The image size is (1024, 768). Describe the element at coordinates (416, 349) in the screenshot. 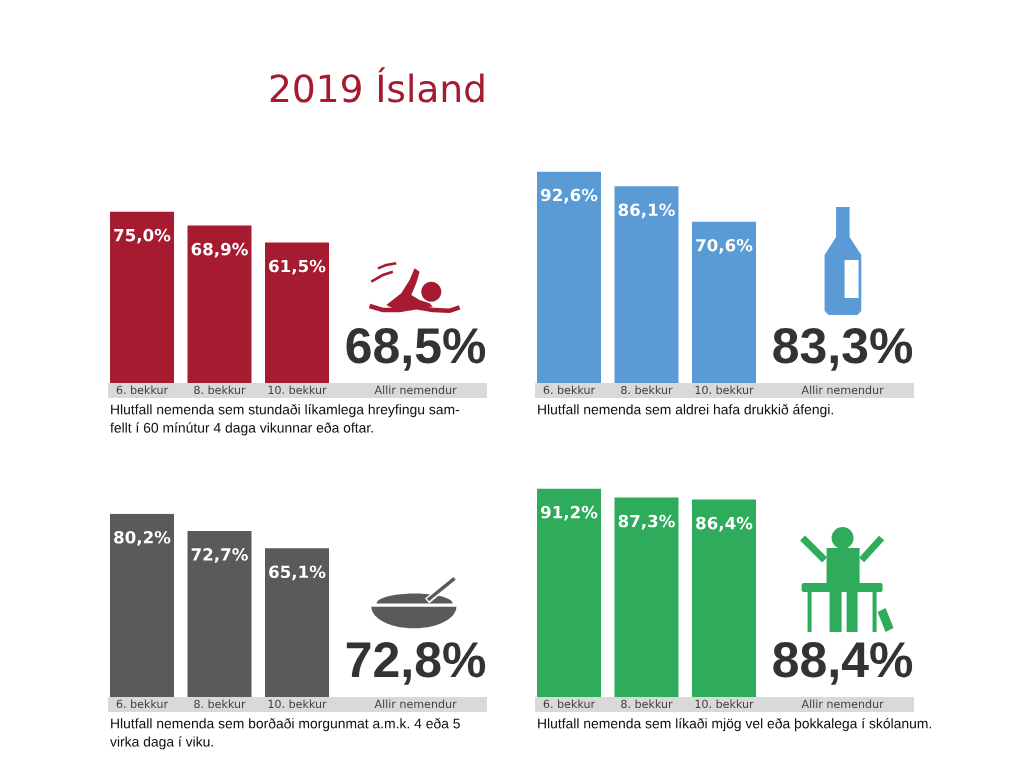

I see `annotation: 68,5%` at that location.